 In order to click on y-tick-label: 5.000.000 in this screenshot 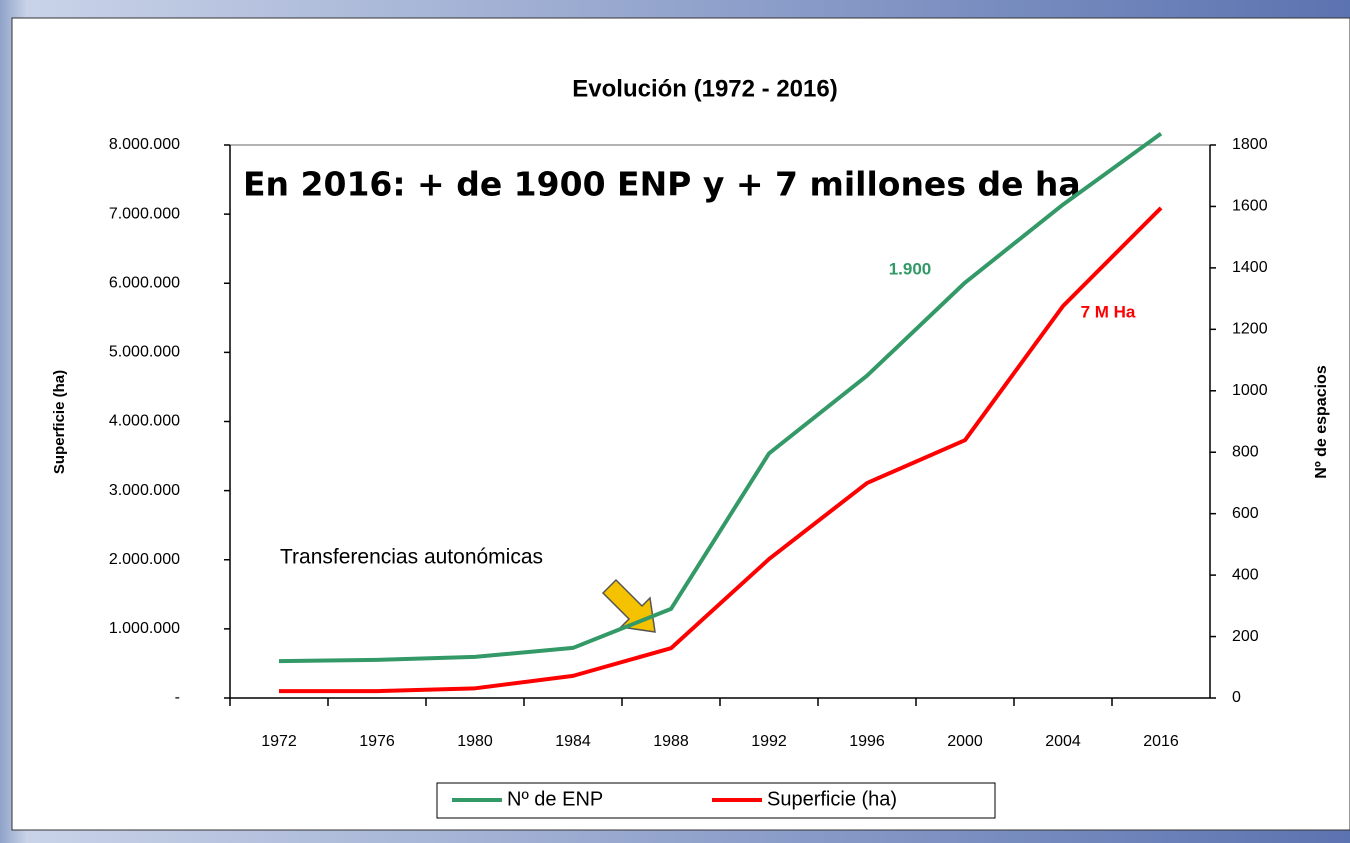, I will do `click(144, 352)`.